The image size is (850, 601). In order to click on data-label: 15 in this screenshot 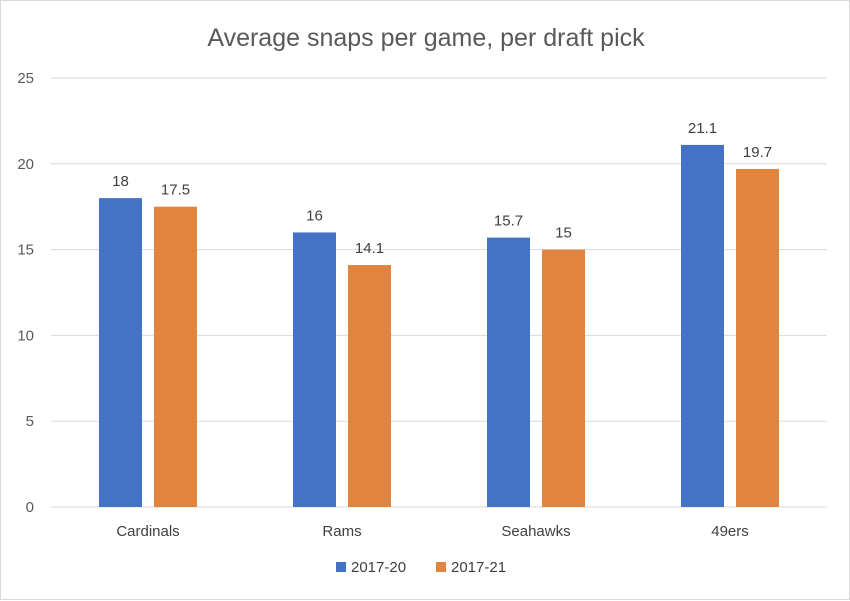, I will do `click(563, 233)`.